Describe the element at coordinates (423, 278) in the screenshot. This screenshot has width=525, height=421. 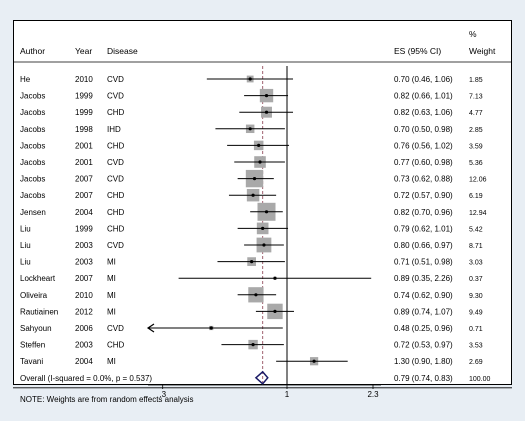
I see `study-es-label: 0.89 (0.35, 2.26)` at that location.